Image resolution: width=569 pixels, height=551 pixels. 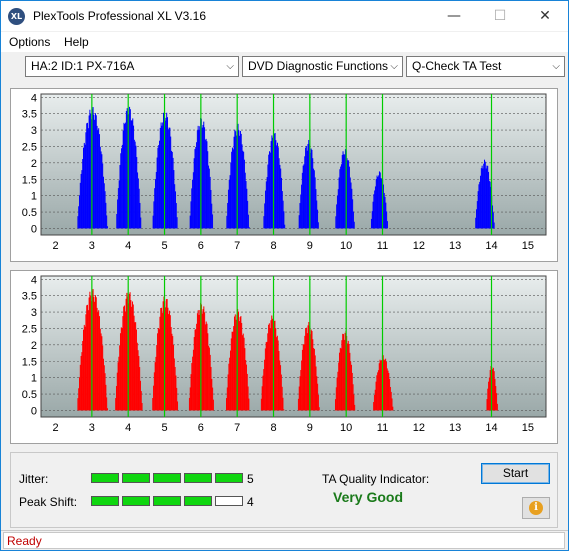 I want to click on y-tick-label: 3, so click(x=34, y=313).